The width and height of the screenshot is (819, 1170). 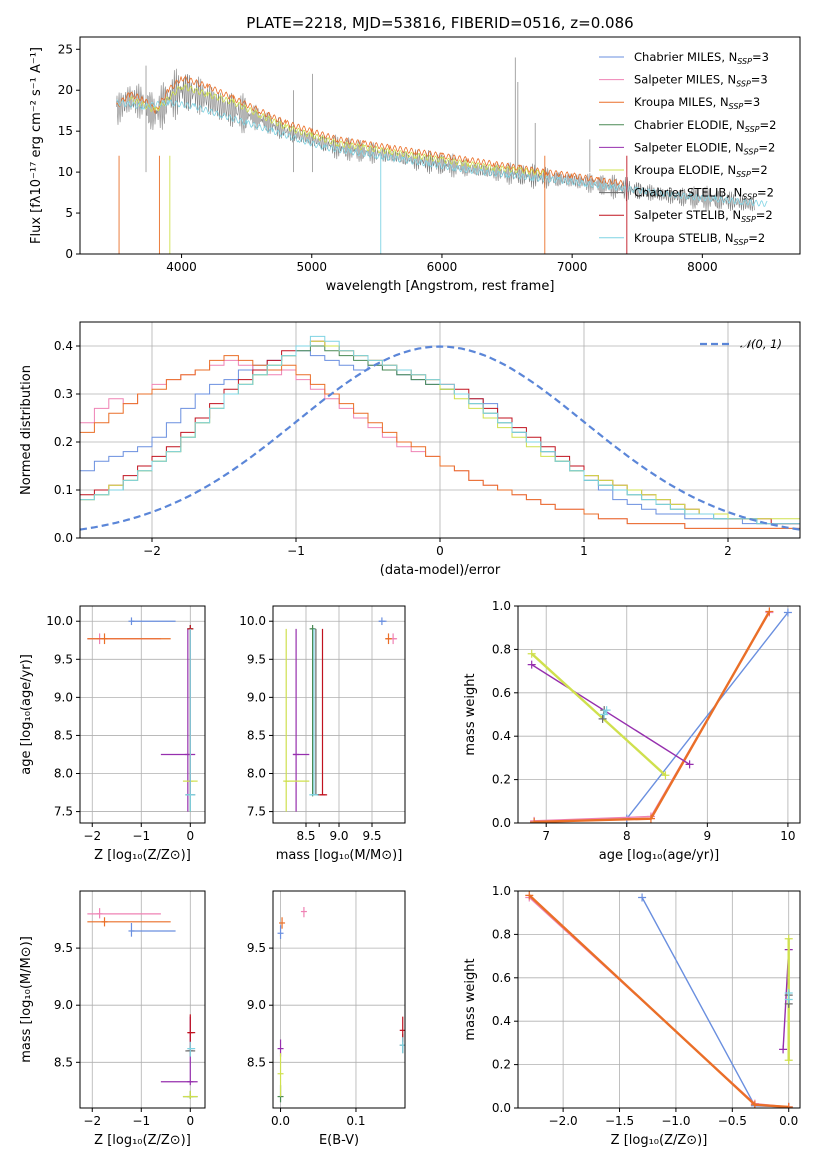 I want to click on legend-label: Kroupa MILES, NSSP=3, so click(x=697, y=103).